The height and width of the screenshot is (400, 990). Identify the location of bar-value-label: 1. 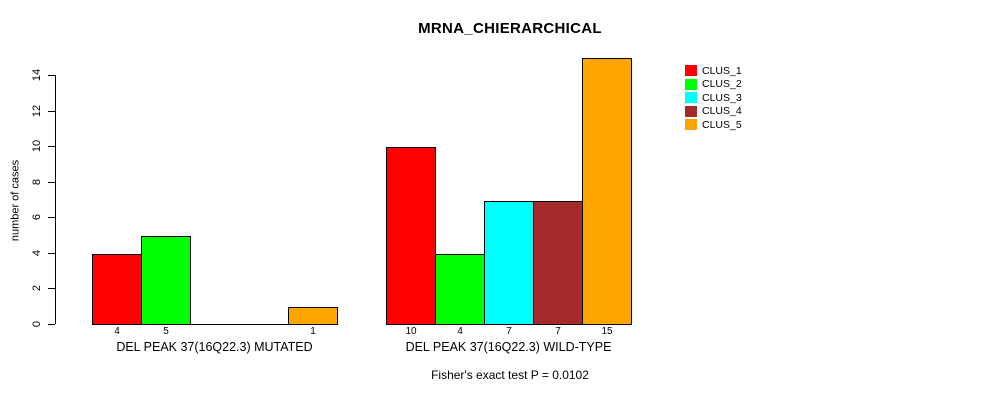
(313, 331).